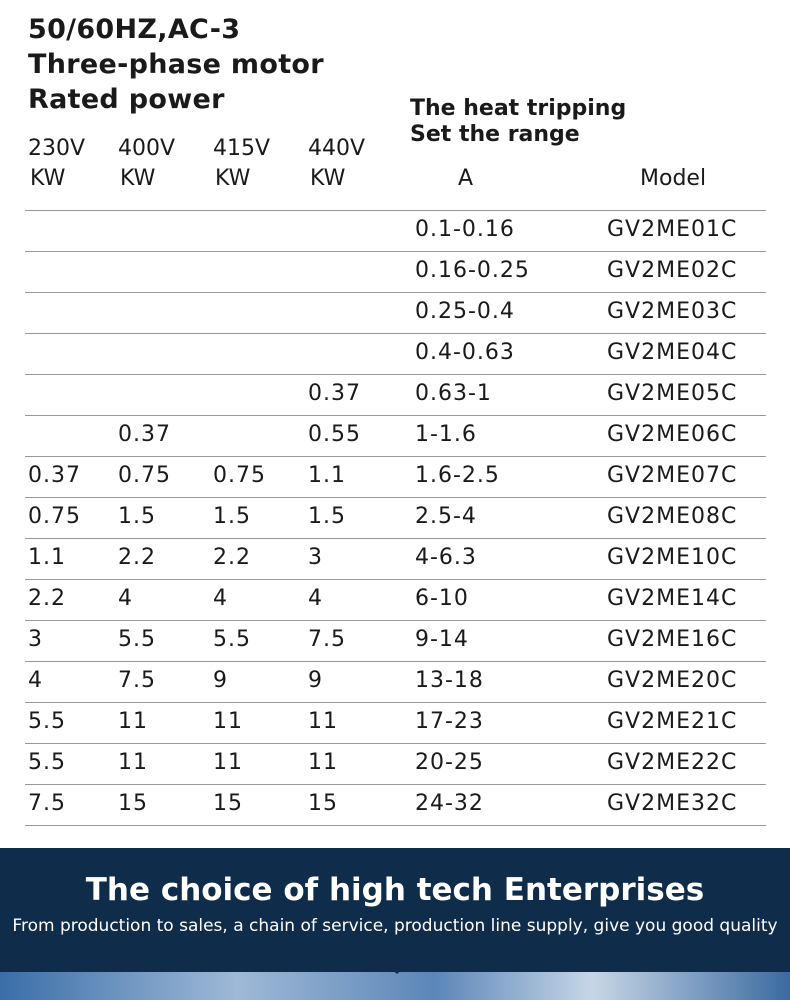 Image resolution: width=790 pixels, height=1000 pixels. Describe the element at coordinates (334, 434) in the screenshot. I see `table-cell: 0.55` at that location.